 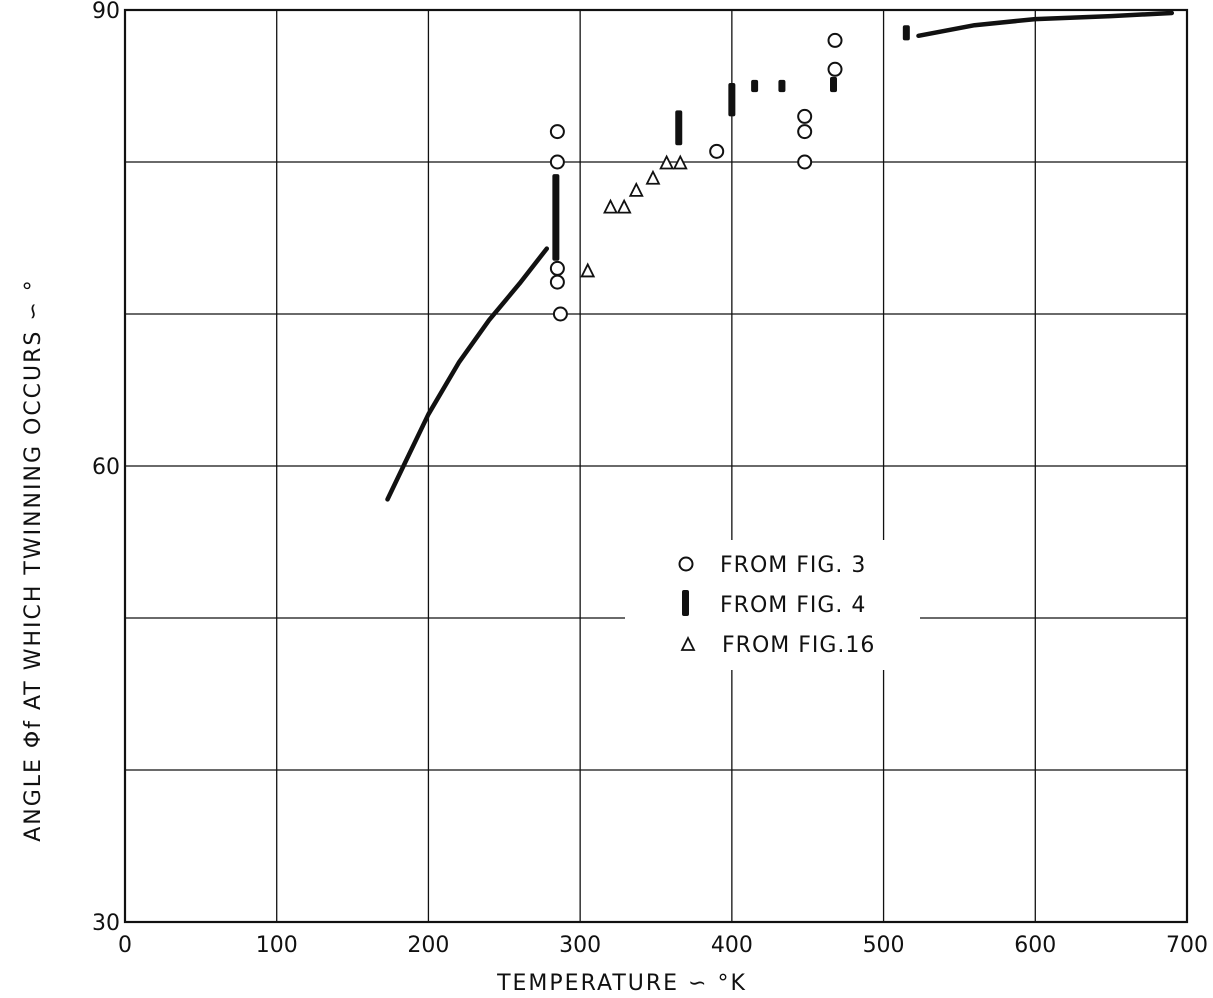 What do you see at coordinates (732, 945) in the screenshot?
I see `x-tick-label-400: 400` at bounding box center [732, 945].